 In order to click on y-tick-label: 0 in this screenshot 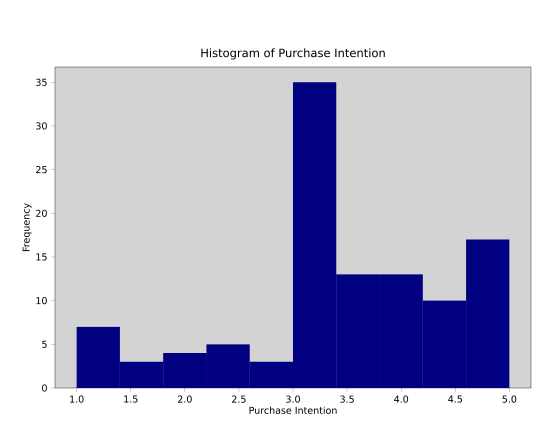, I will do `click(44, 388)`.